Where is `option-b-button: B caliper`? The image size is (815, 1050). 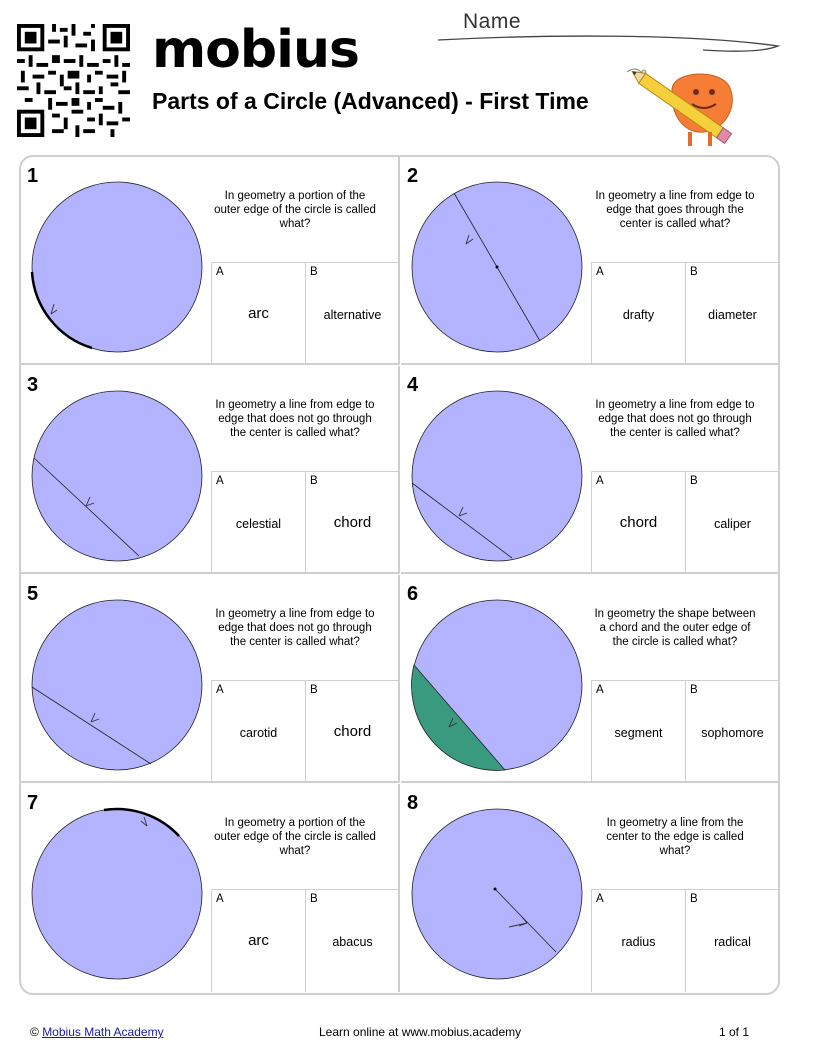
option-b-button: B caliper is located at coordinates (731, 522).